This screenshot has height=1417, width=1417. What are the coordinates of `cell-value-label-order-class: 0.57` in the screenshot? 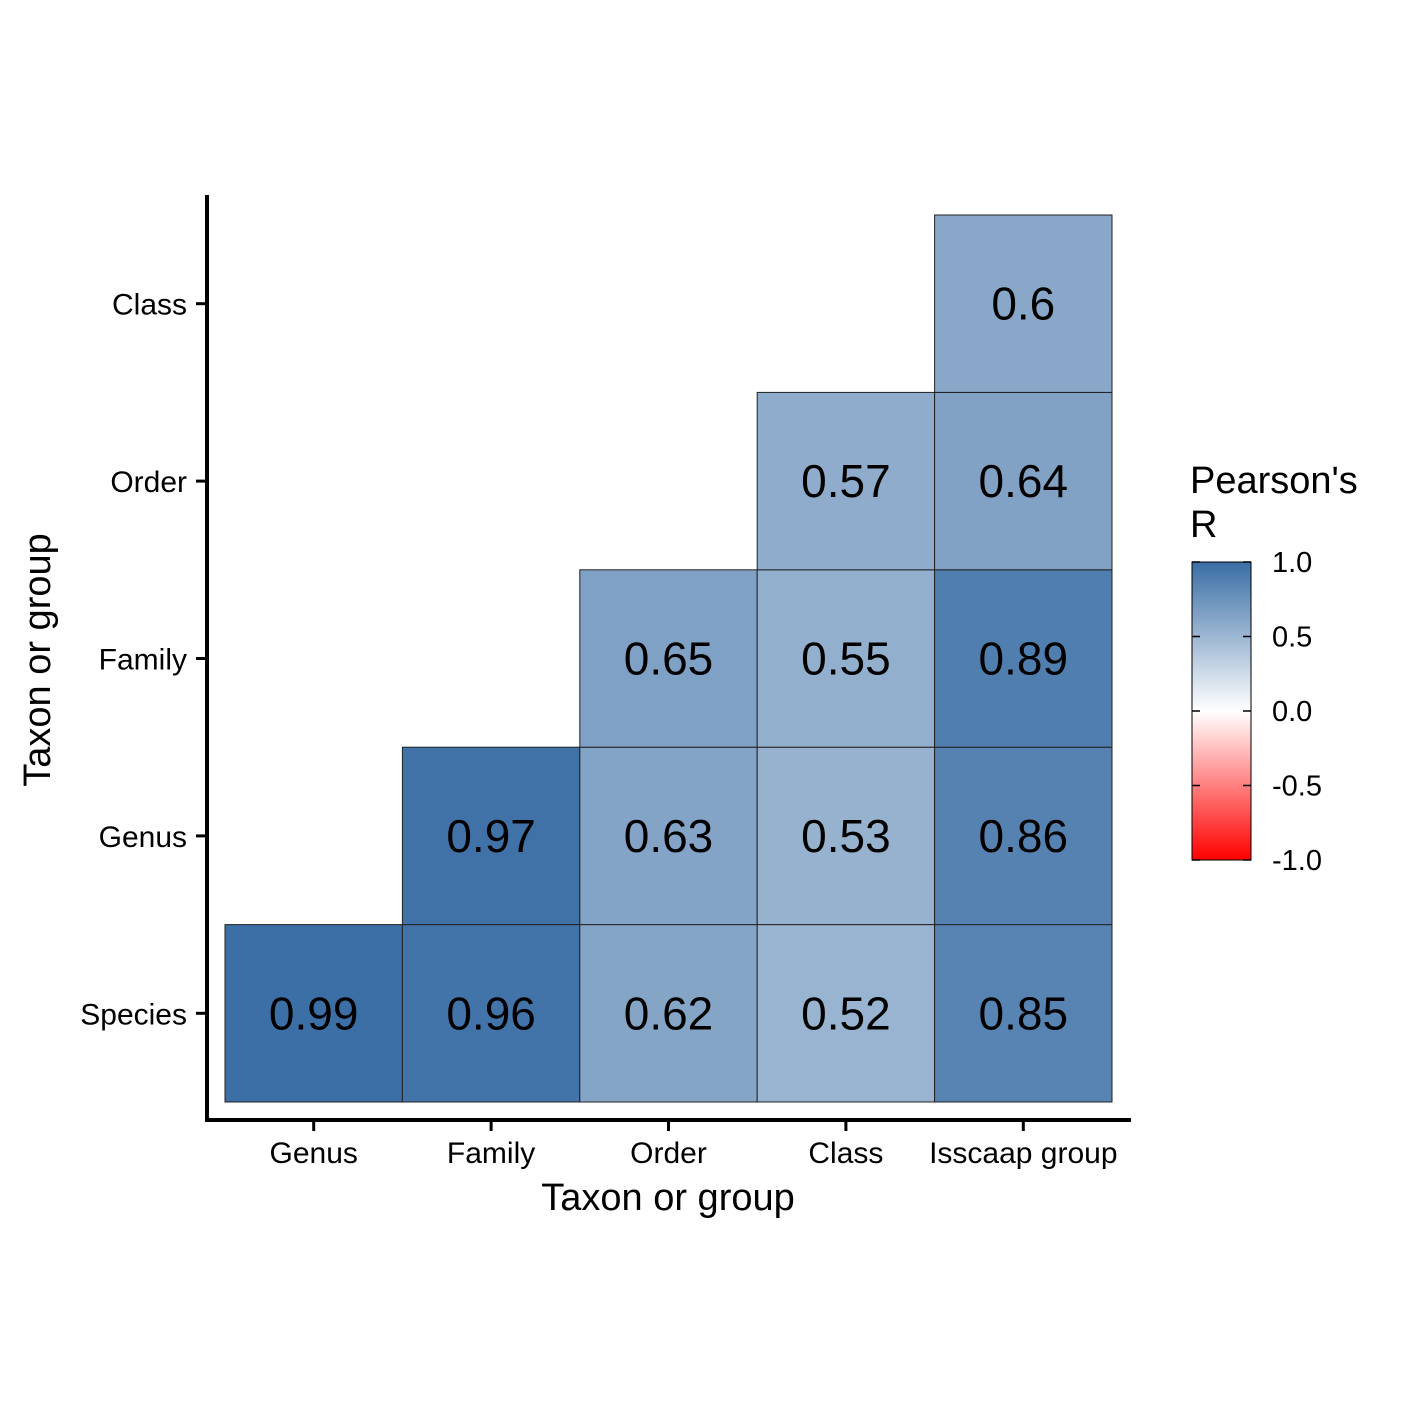 It's located at (846, 481).